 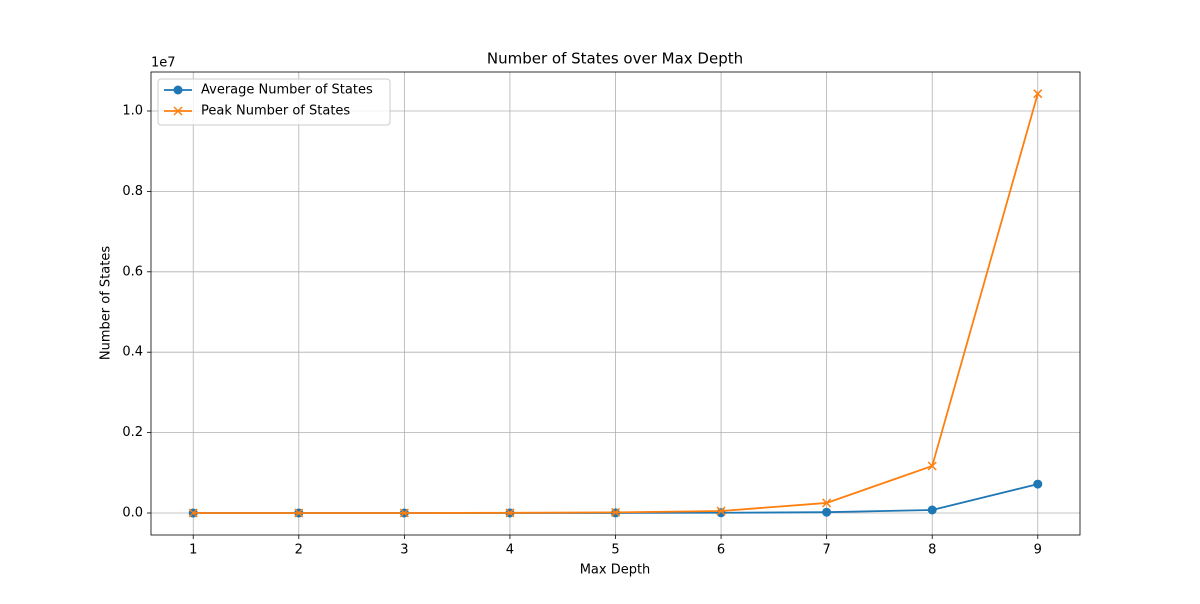 I want to click on x-tick-label: 8, so click(x=932, y=550).